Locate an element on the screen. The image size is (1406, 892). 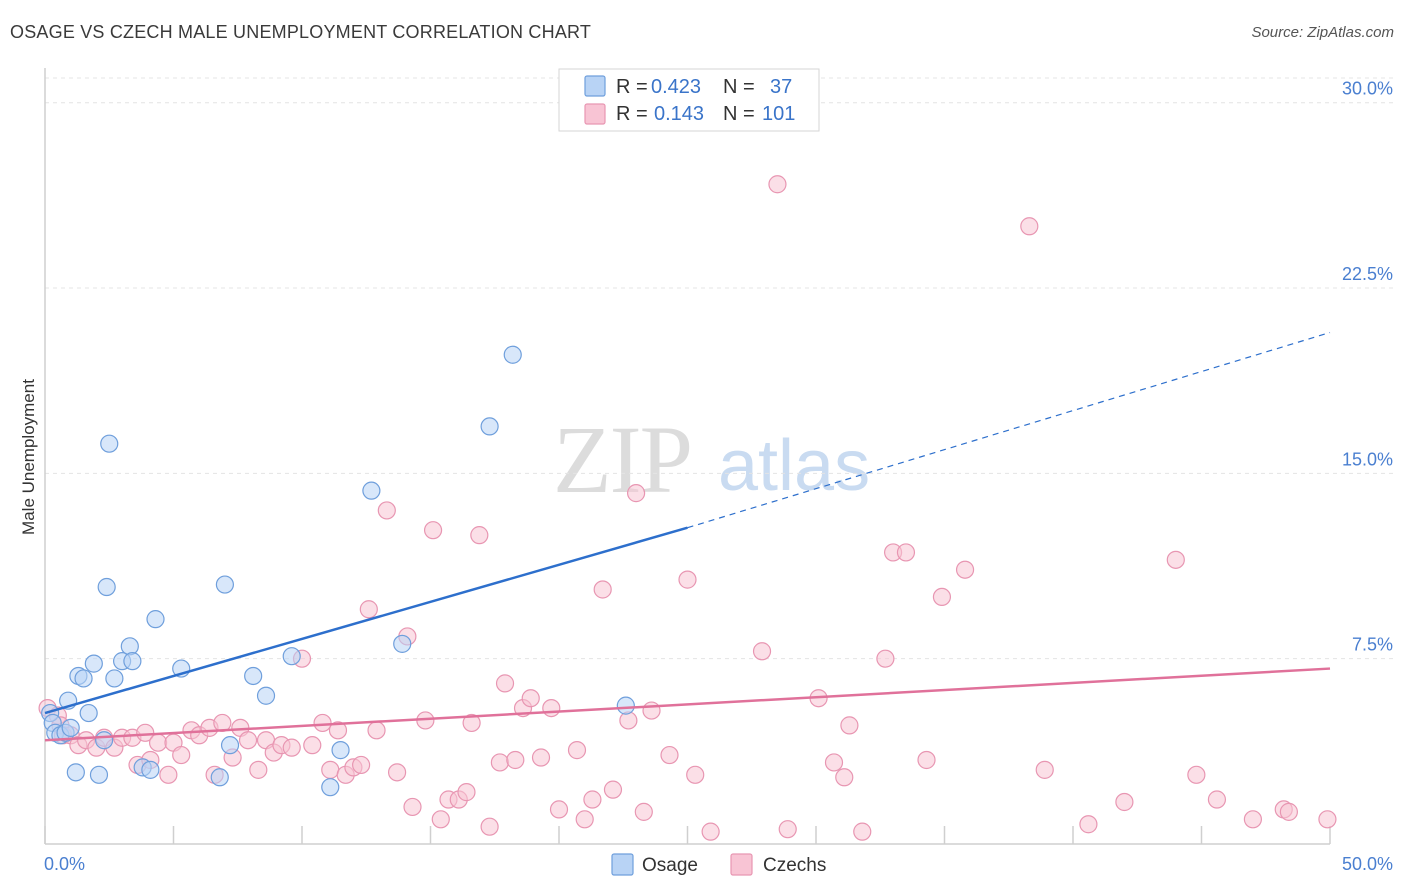
y-tick-label: 30.0% is located at coordinates (1367, 89).